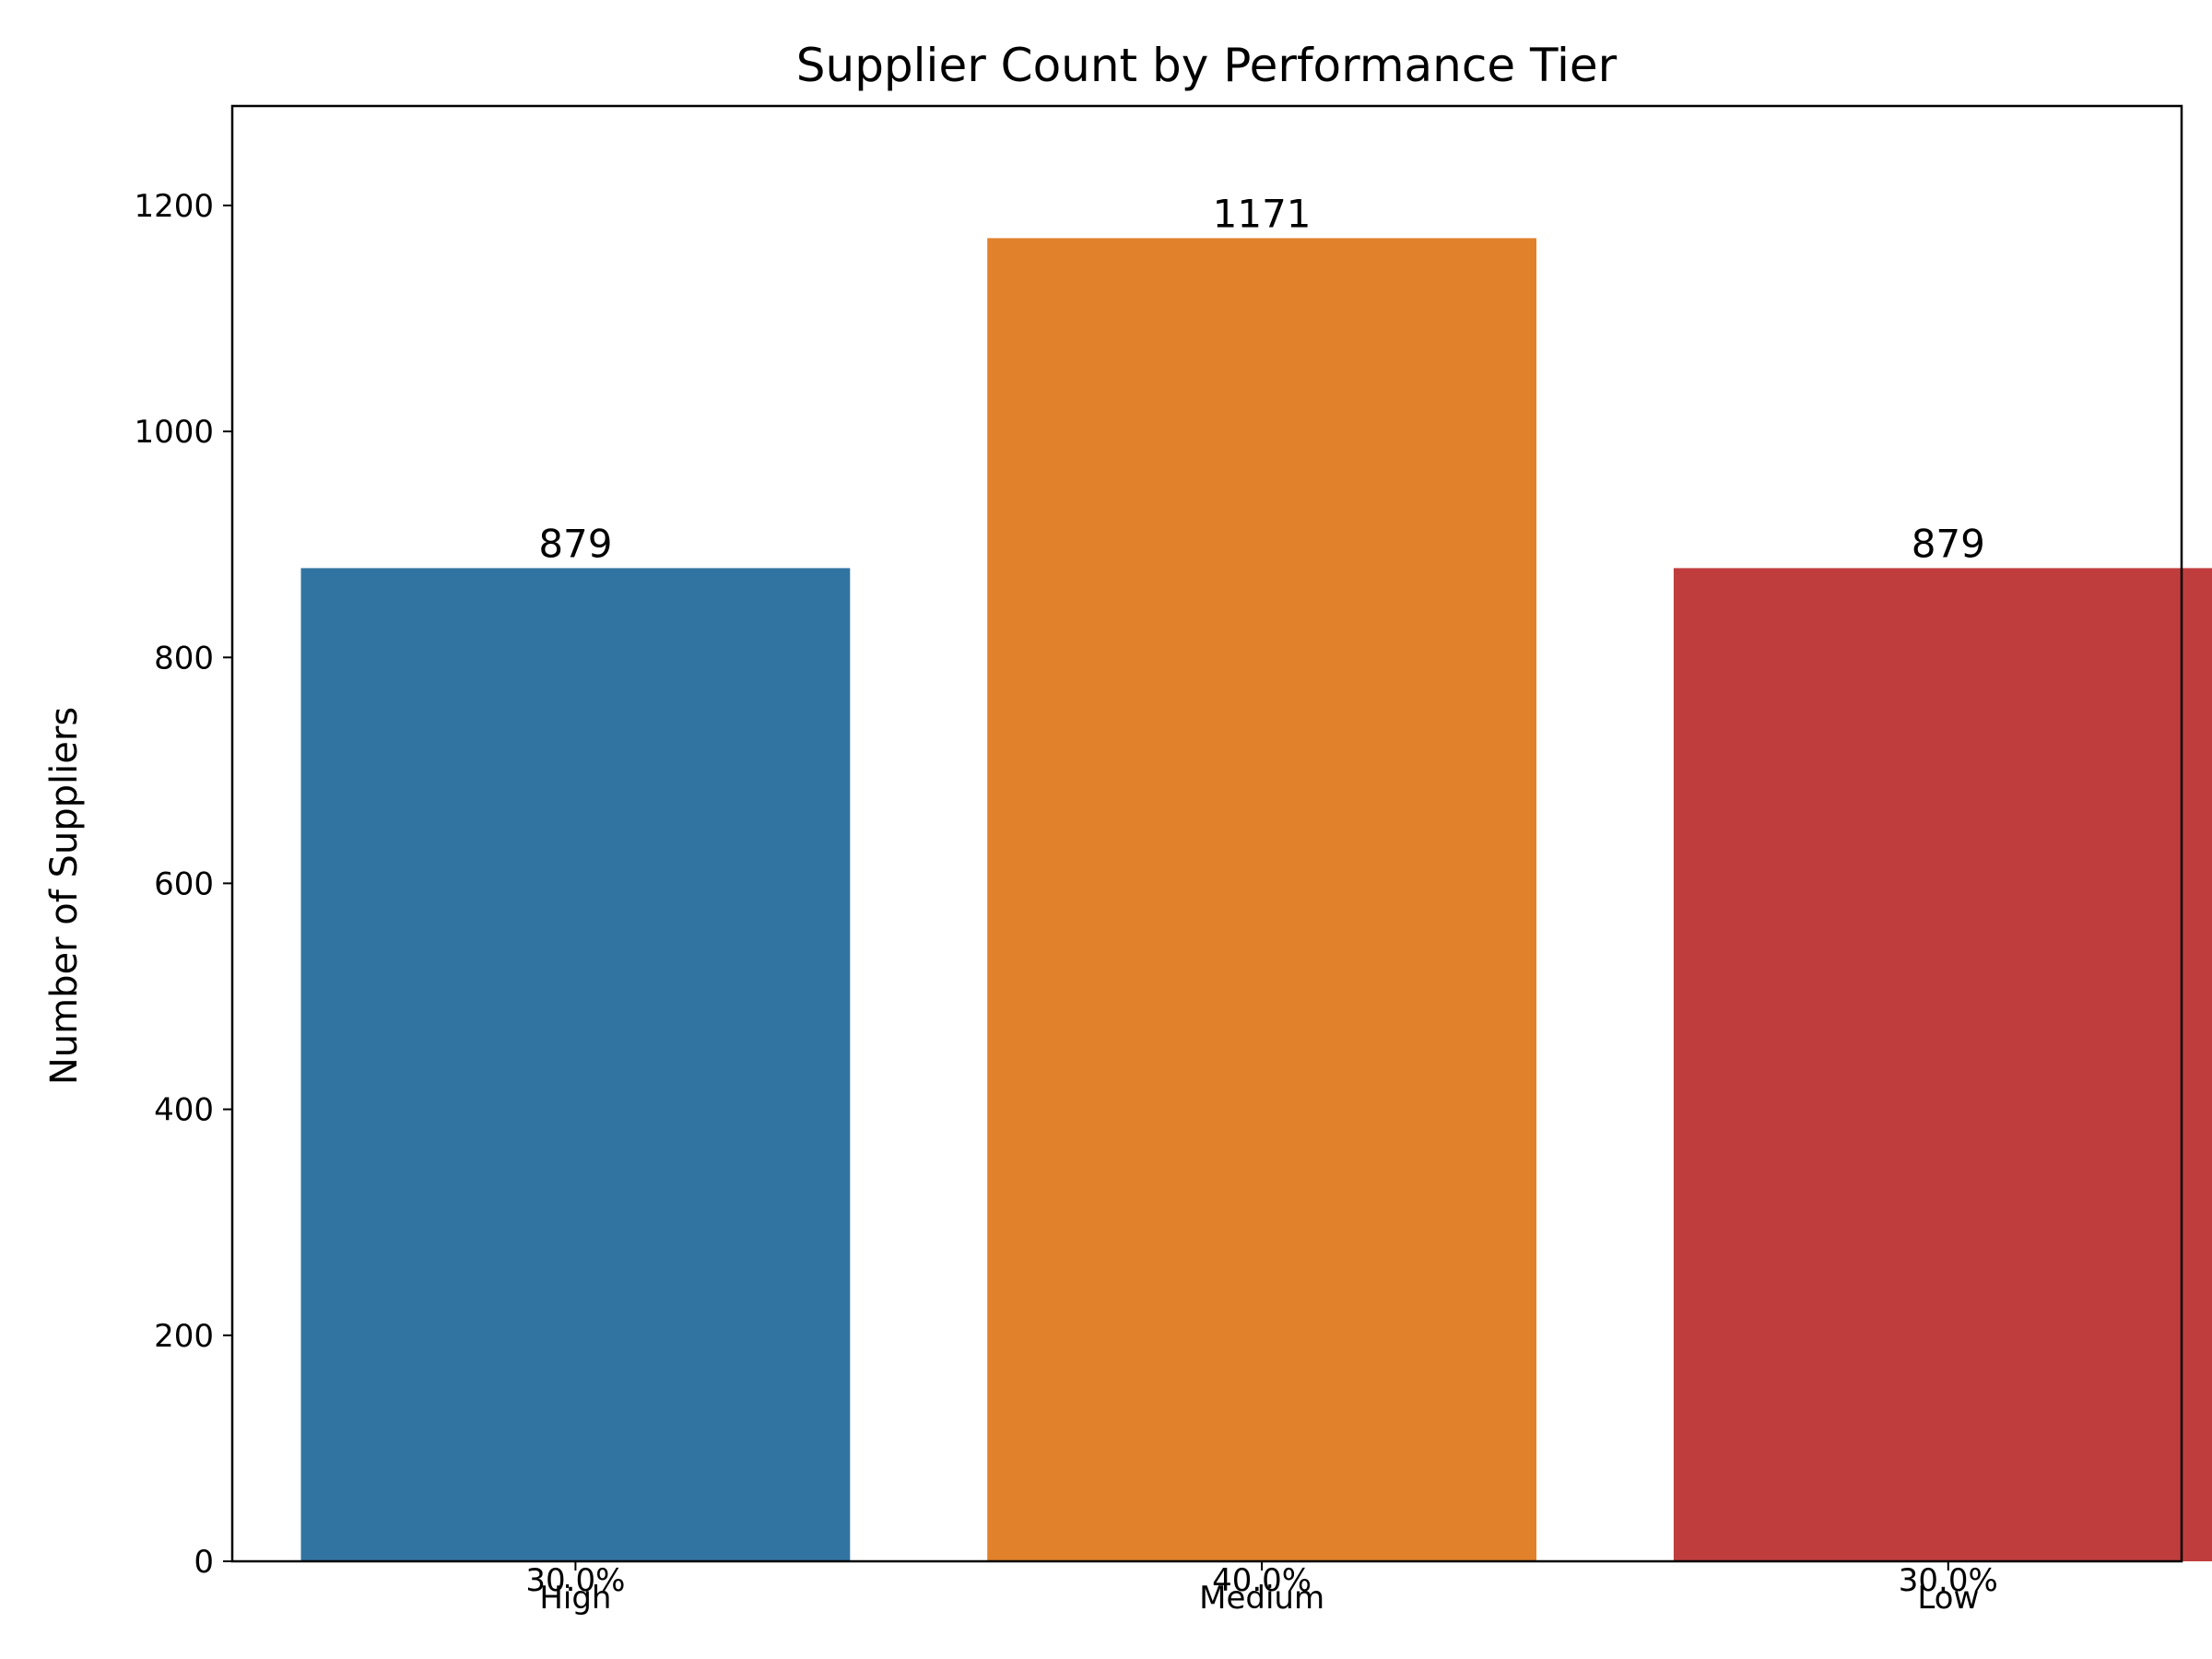 This screenshot has width=2212, height=1659. Describe the element at coordinates (1262, 213) in the screenshot. I see `value-label-medium: 1171` at that location.